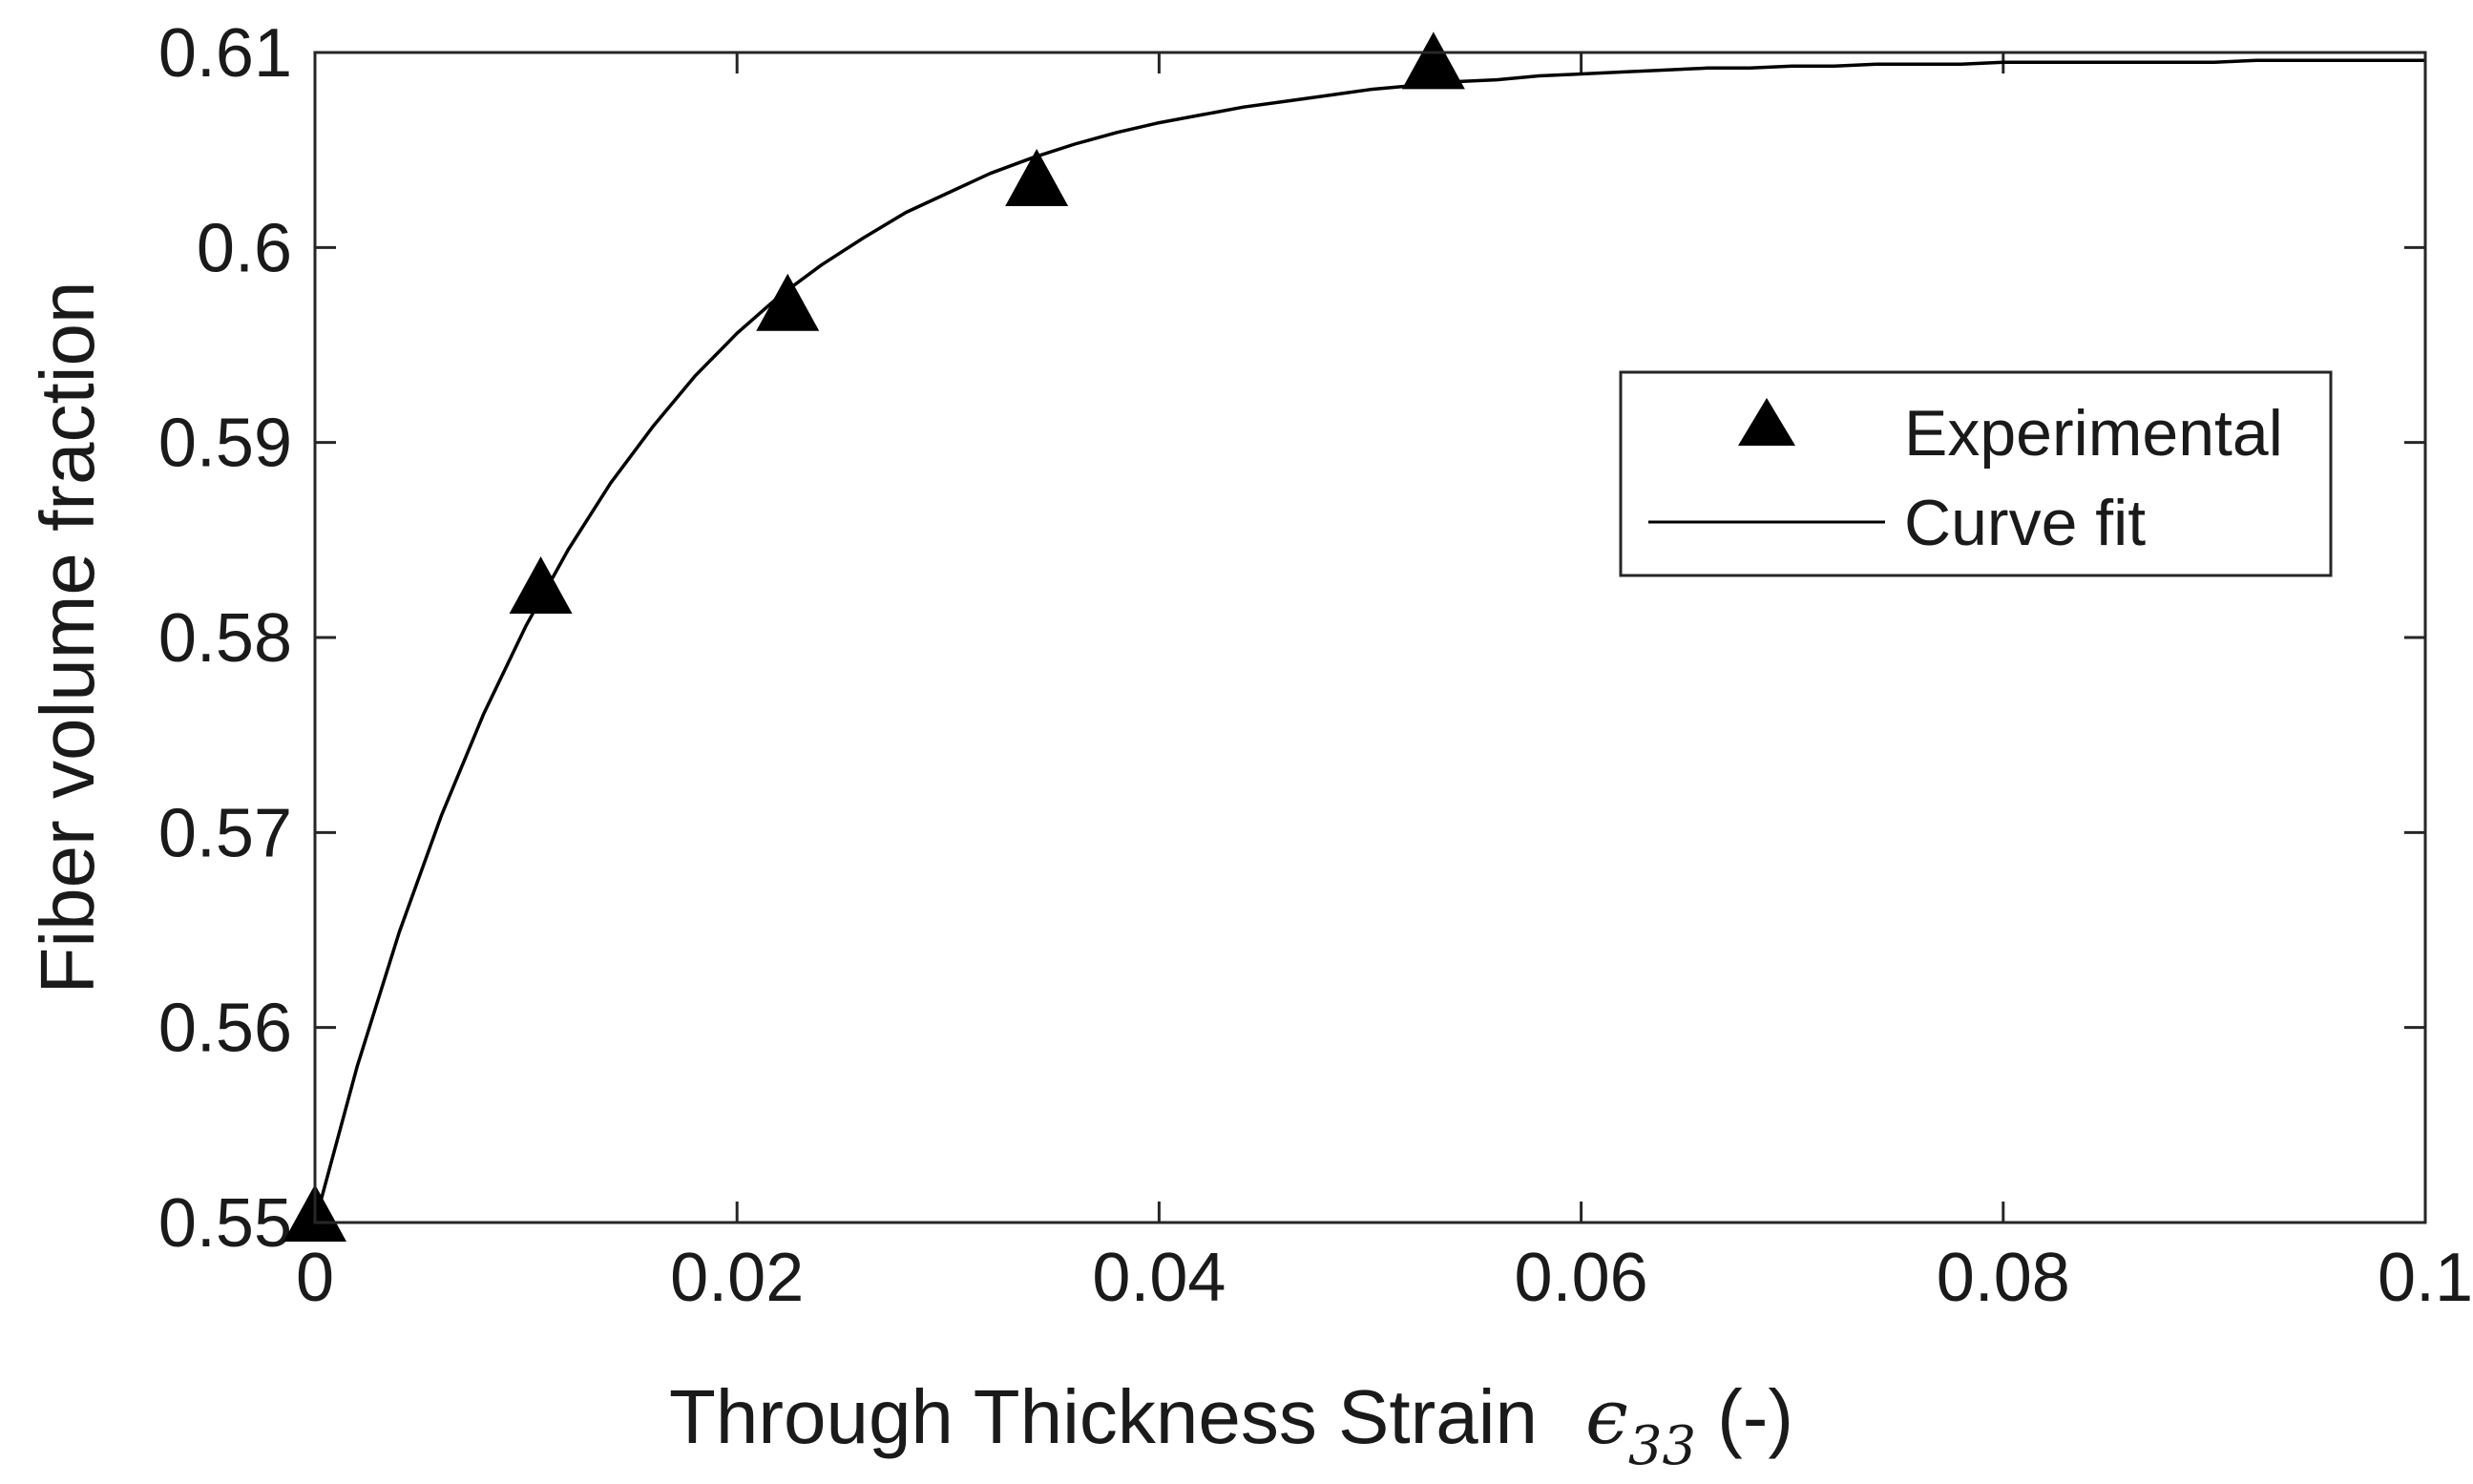 The width and height of the screenshot is (2473, 1484). Describe the element at coordinates (245, 248) in the screenshot. I see `y-tick-label: 0.6` at that location.